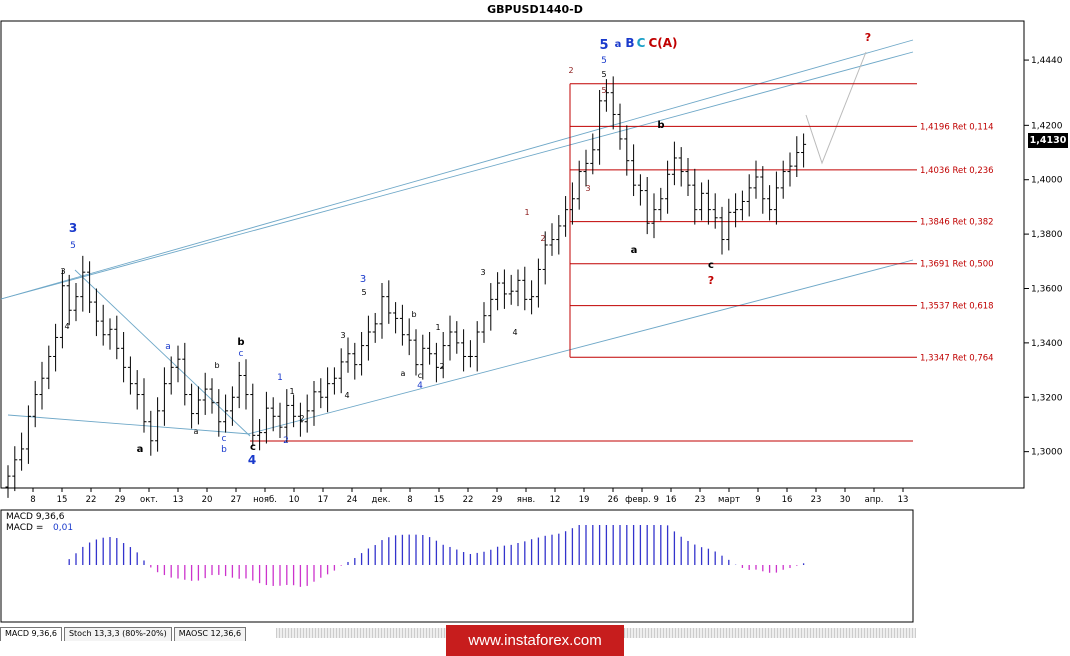  Describe the element at coordinates (1047, 61) in the screenshot. I see `price-tick-label: 1,4440` at that location.